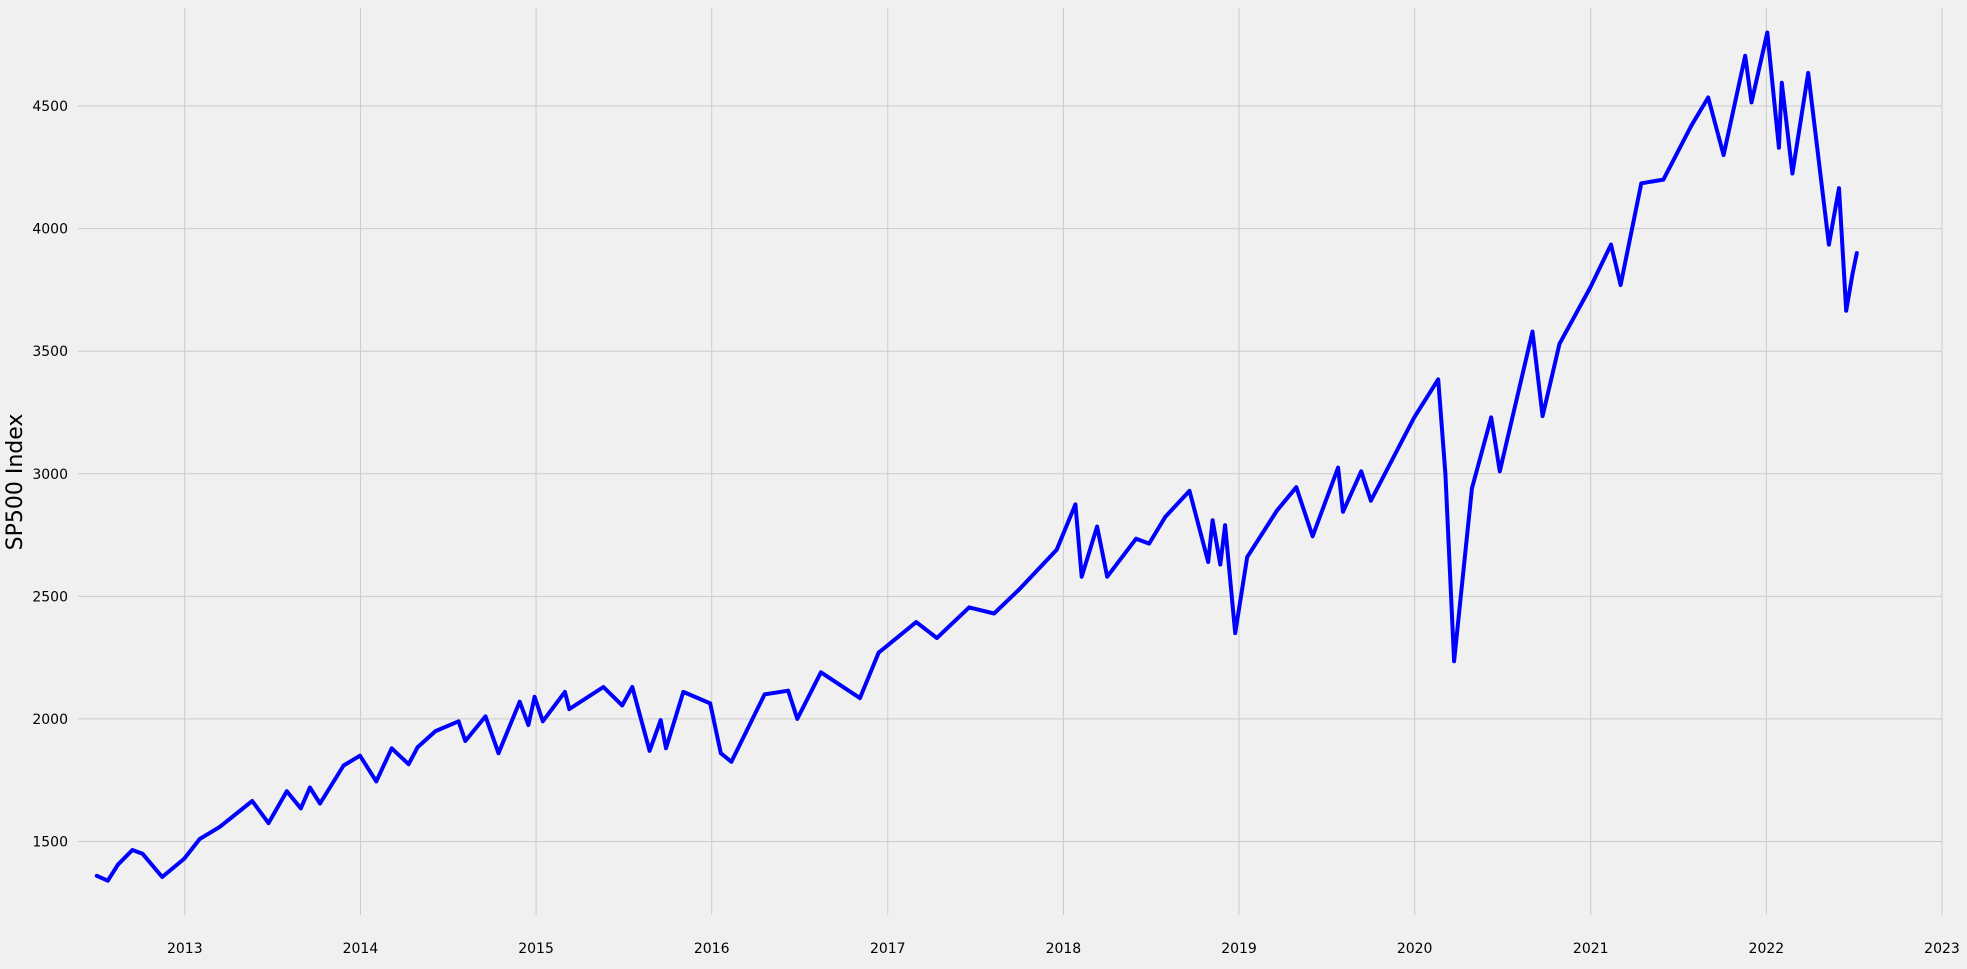 Image resolution: width=1967 pixels, height=969 pixels. I want to click on x-tick-label: 2018, so click(1064, 949).